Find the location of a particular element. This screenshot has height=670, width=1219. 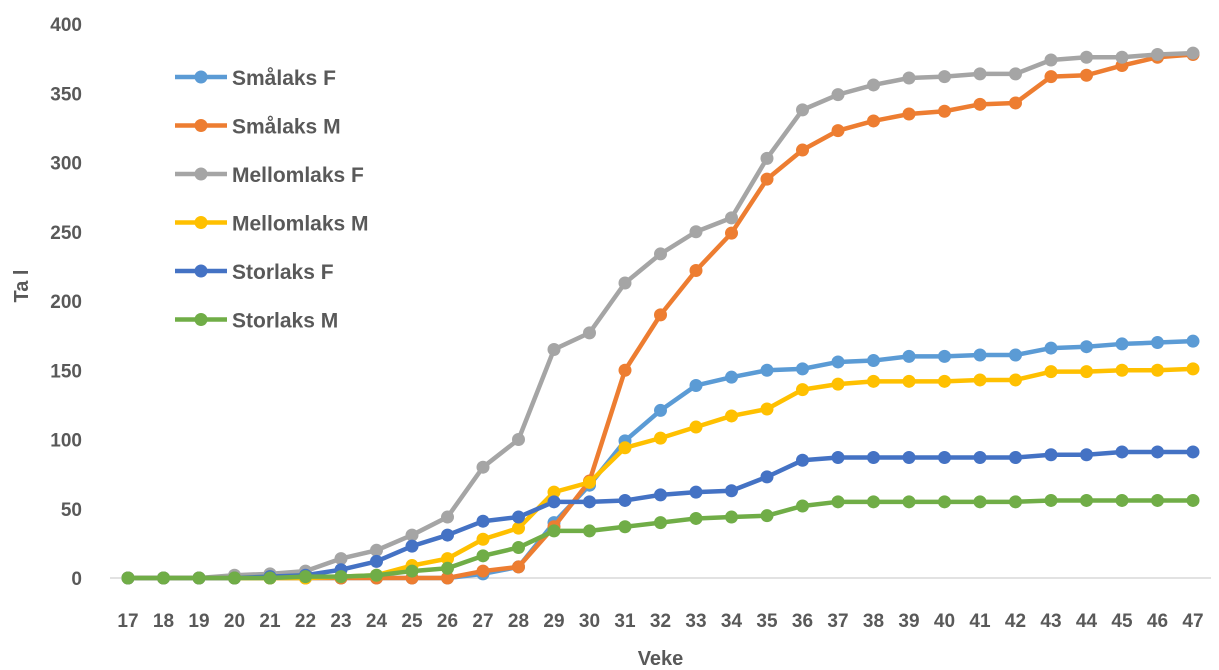

x-tick-label: 33 is located at coordinates (695, 621).